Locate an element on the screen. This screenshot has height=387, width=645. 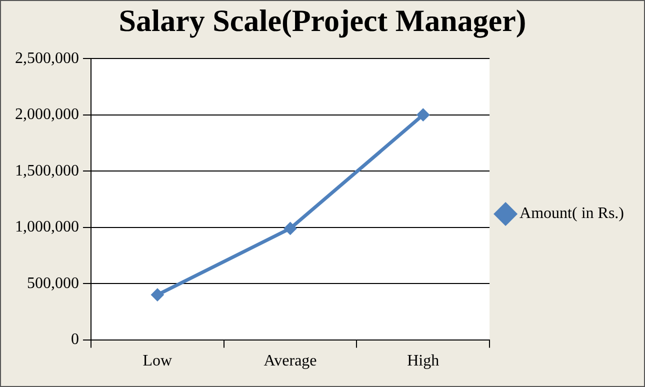
y-tick-label: 2,500,000 is located at coordinates (47, 58).